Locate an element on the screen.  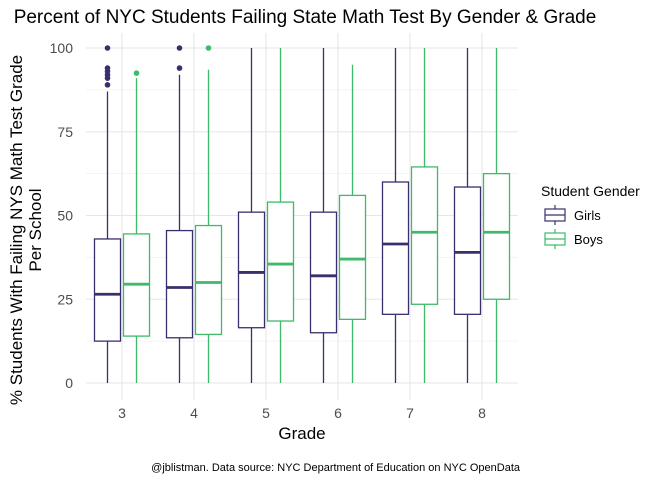
legend-key-boys is located at coordinates (555, 239).